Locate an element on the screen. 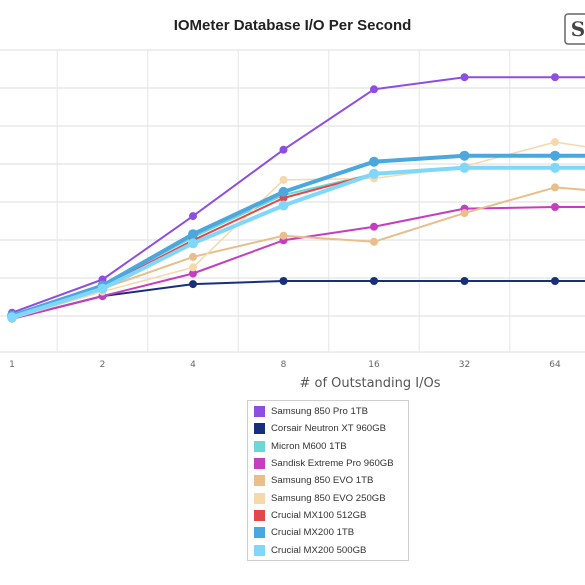 The height and width of the screenshot is (585, 585). x-tick-label: 1 is located at coordinates (12, 365).